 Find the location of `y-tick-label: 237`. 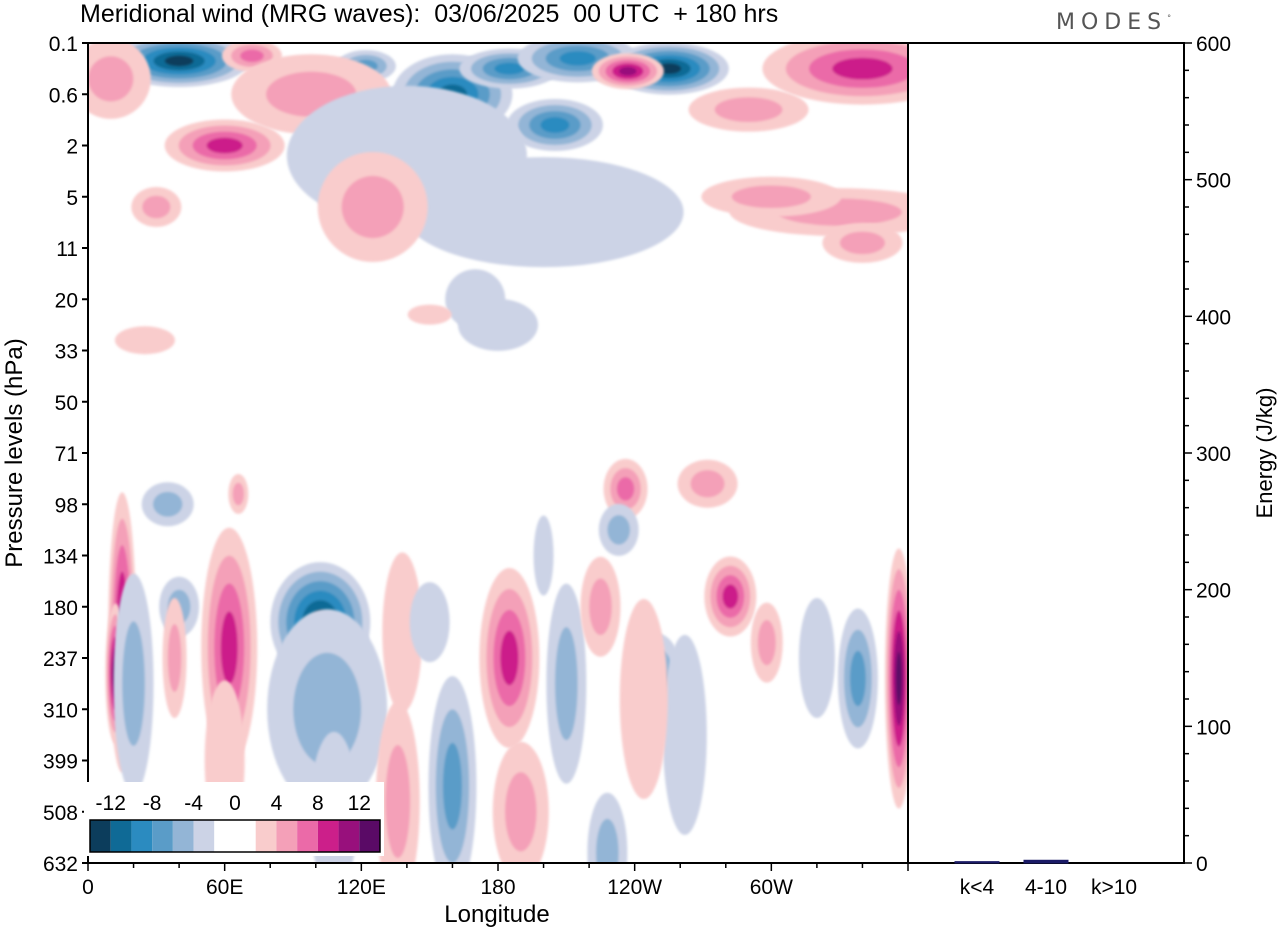

y-tick-label: 237 is located at coordinates (60, 659).